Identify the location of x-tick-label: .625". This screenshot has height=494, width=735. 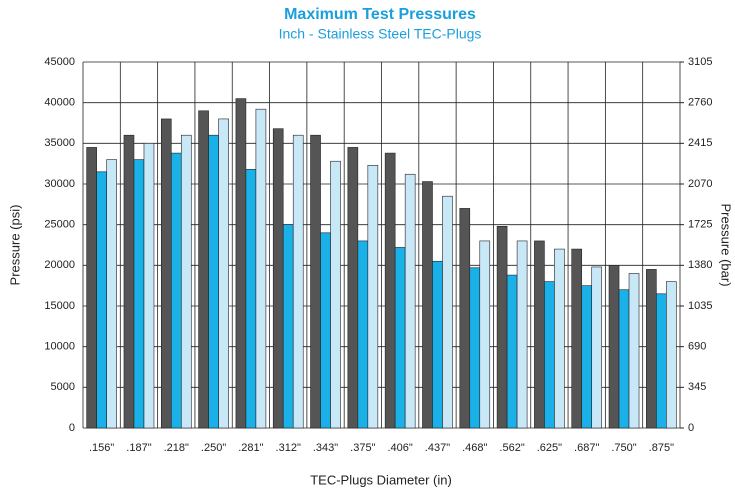
(549, 448).